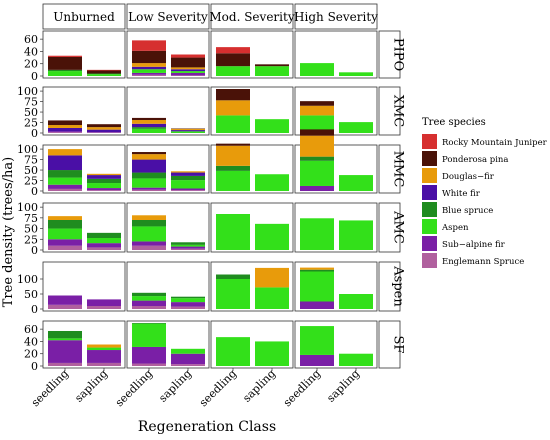  I want to click on bar-segment-xmc-seedling-blue-spruce, so click(149, 128).